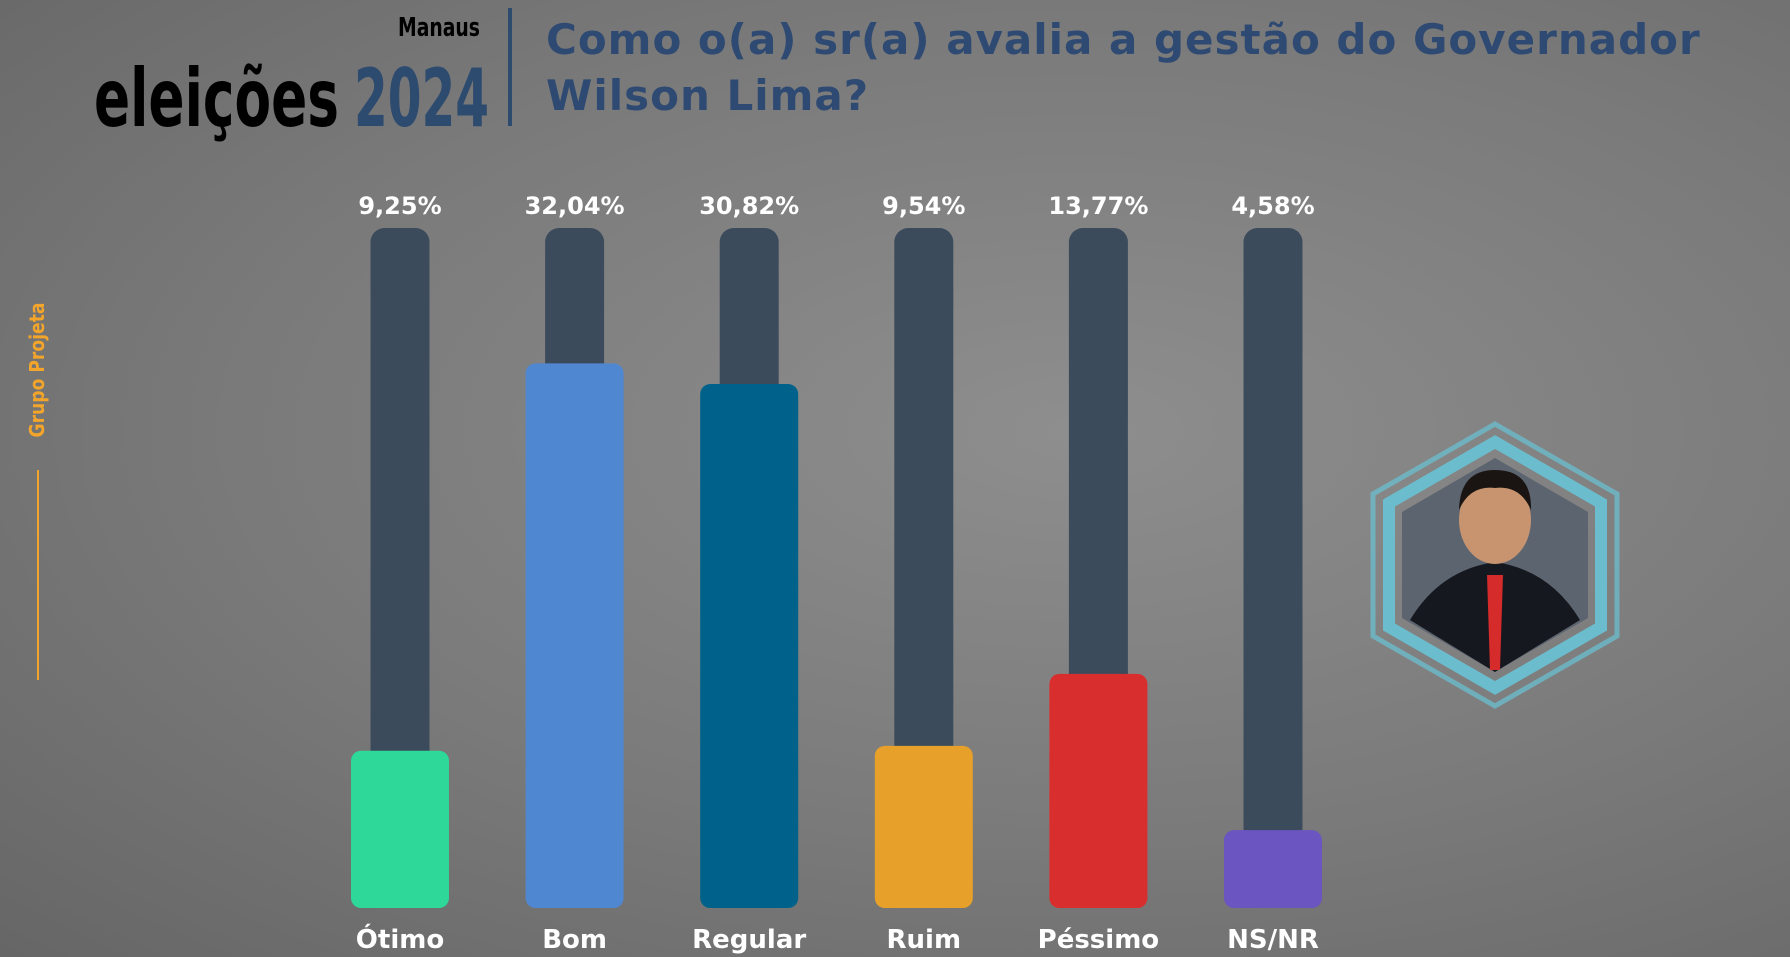  I want to click on category-label: Péssimo, so click(1099, 940).